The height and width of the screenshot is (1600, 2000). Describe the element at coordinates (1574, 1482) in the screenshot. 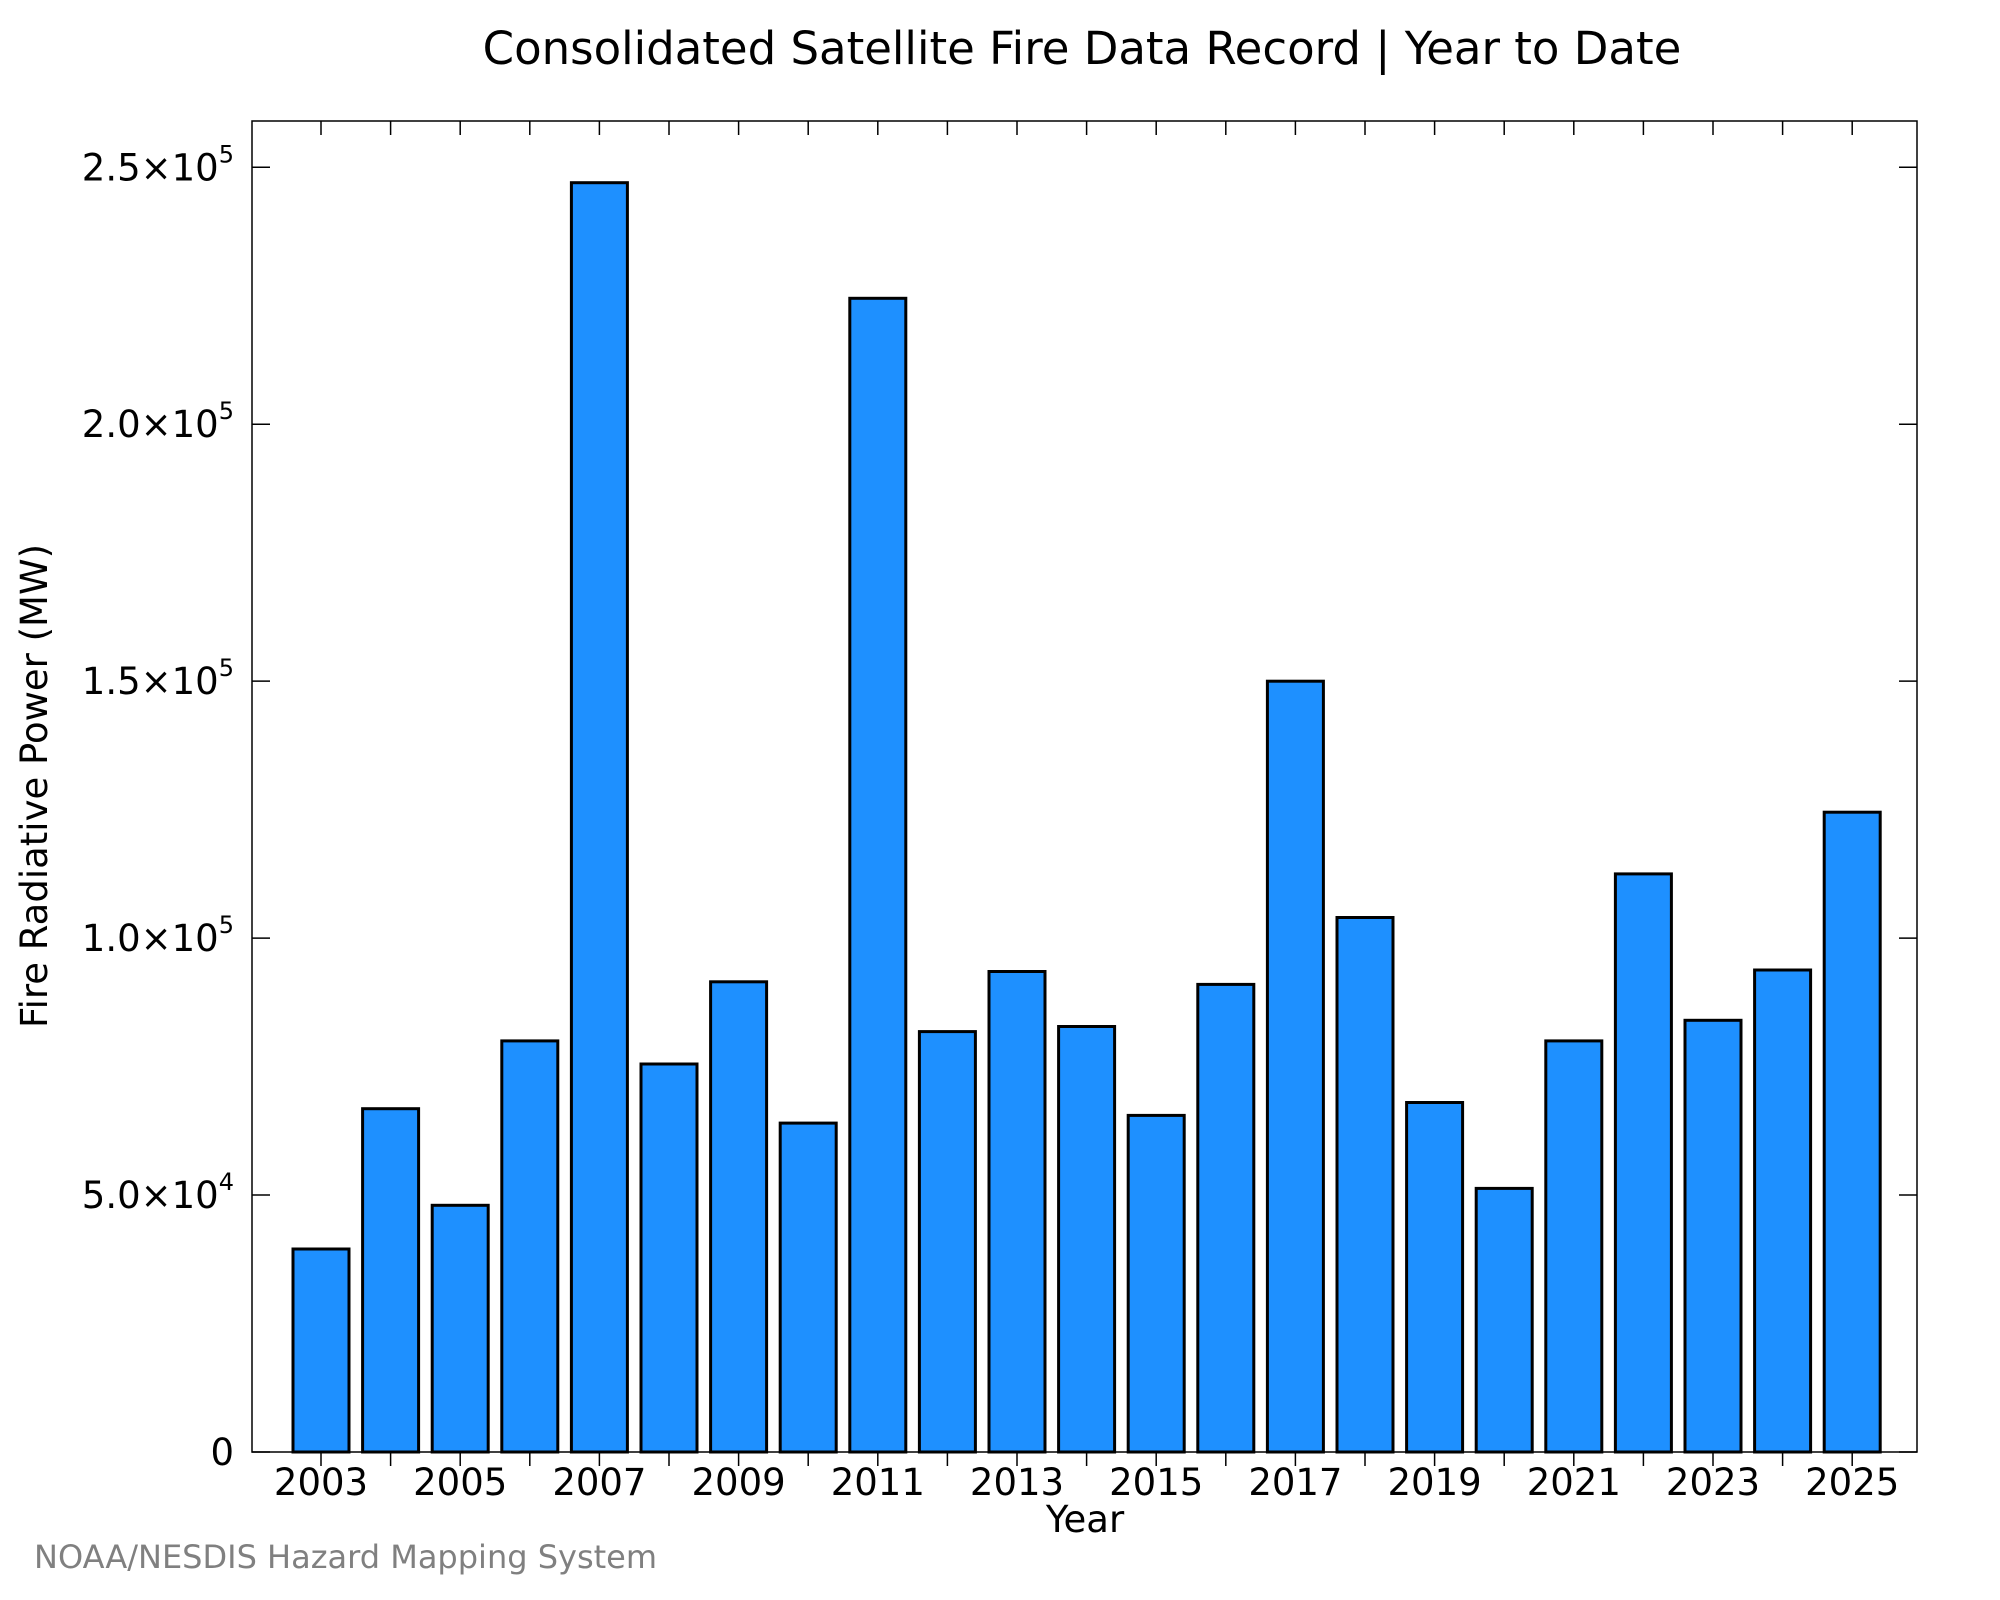

I see `x-tick-label: 2021` at that location.